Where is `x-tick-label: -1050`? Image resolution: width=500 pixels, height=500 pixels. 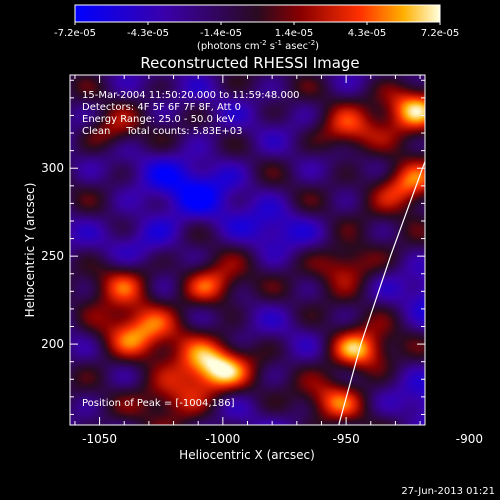
x-tick-label: -1050 is located at coordinates (99, 439).